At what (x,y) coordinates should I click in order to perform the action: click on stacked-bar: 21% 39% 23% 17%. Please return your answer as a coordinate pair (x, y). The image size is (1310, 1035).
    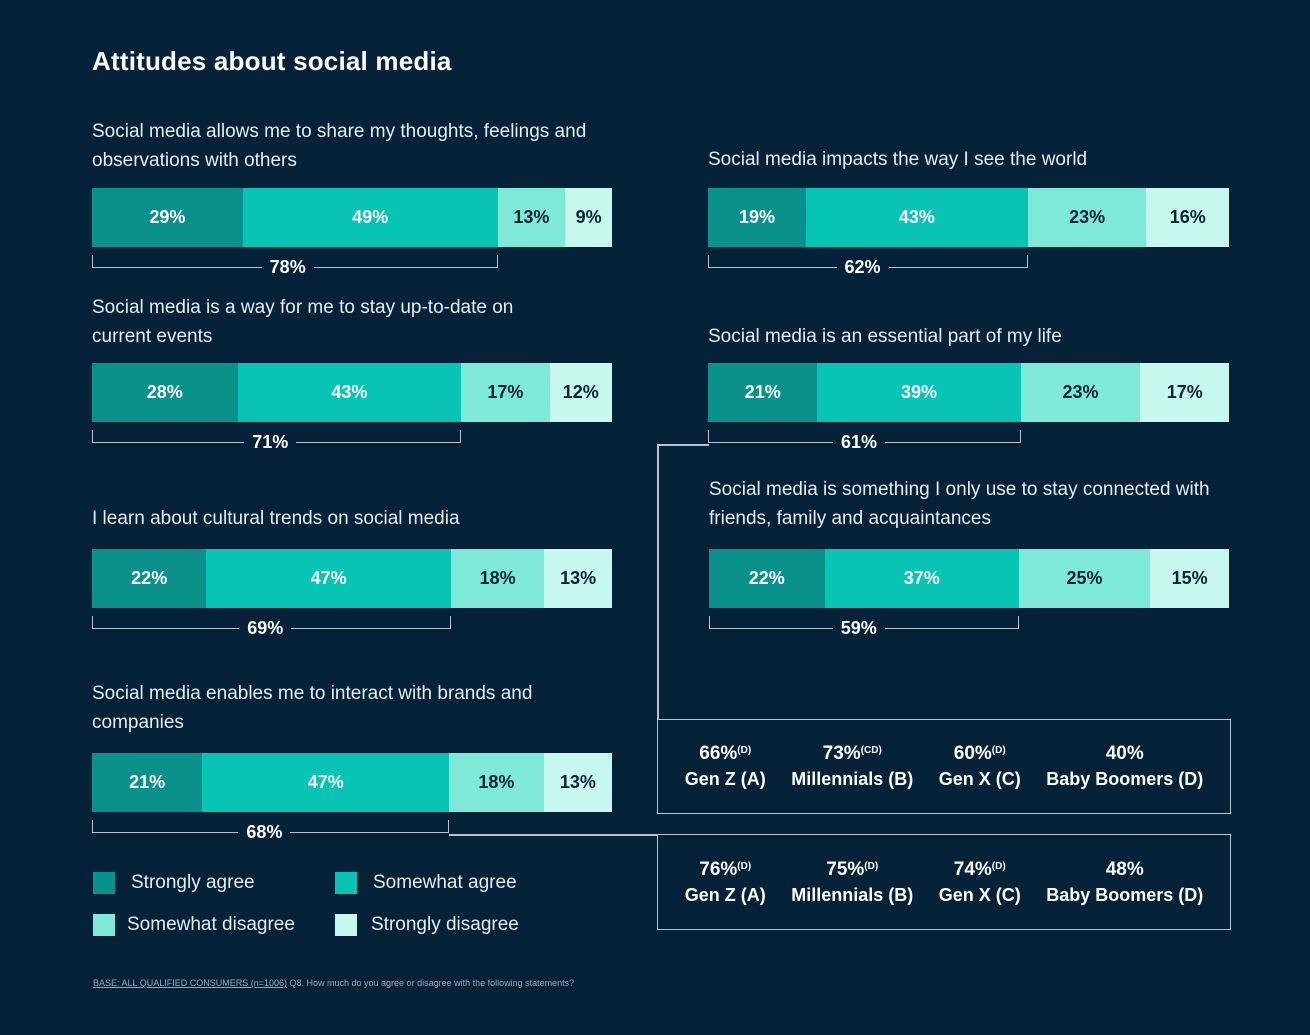
    Looking at the image, I should click on (968, 392).